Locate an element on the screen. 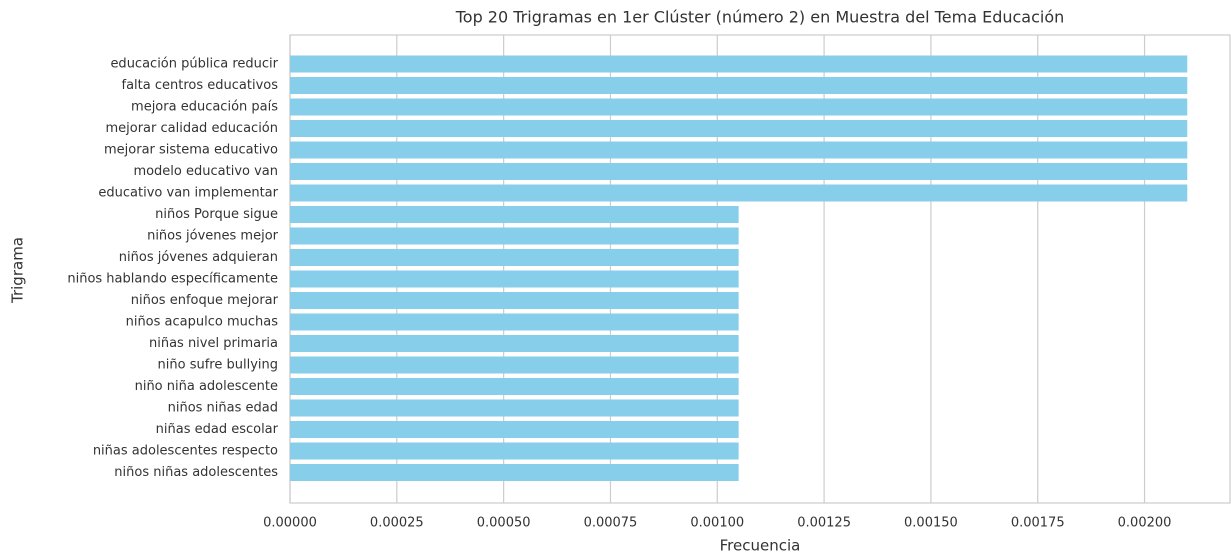  y-tick-label: niños enfoque mejorar is located at coordinates (205, 300).